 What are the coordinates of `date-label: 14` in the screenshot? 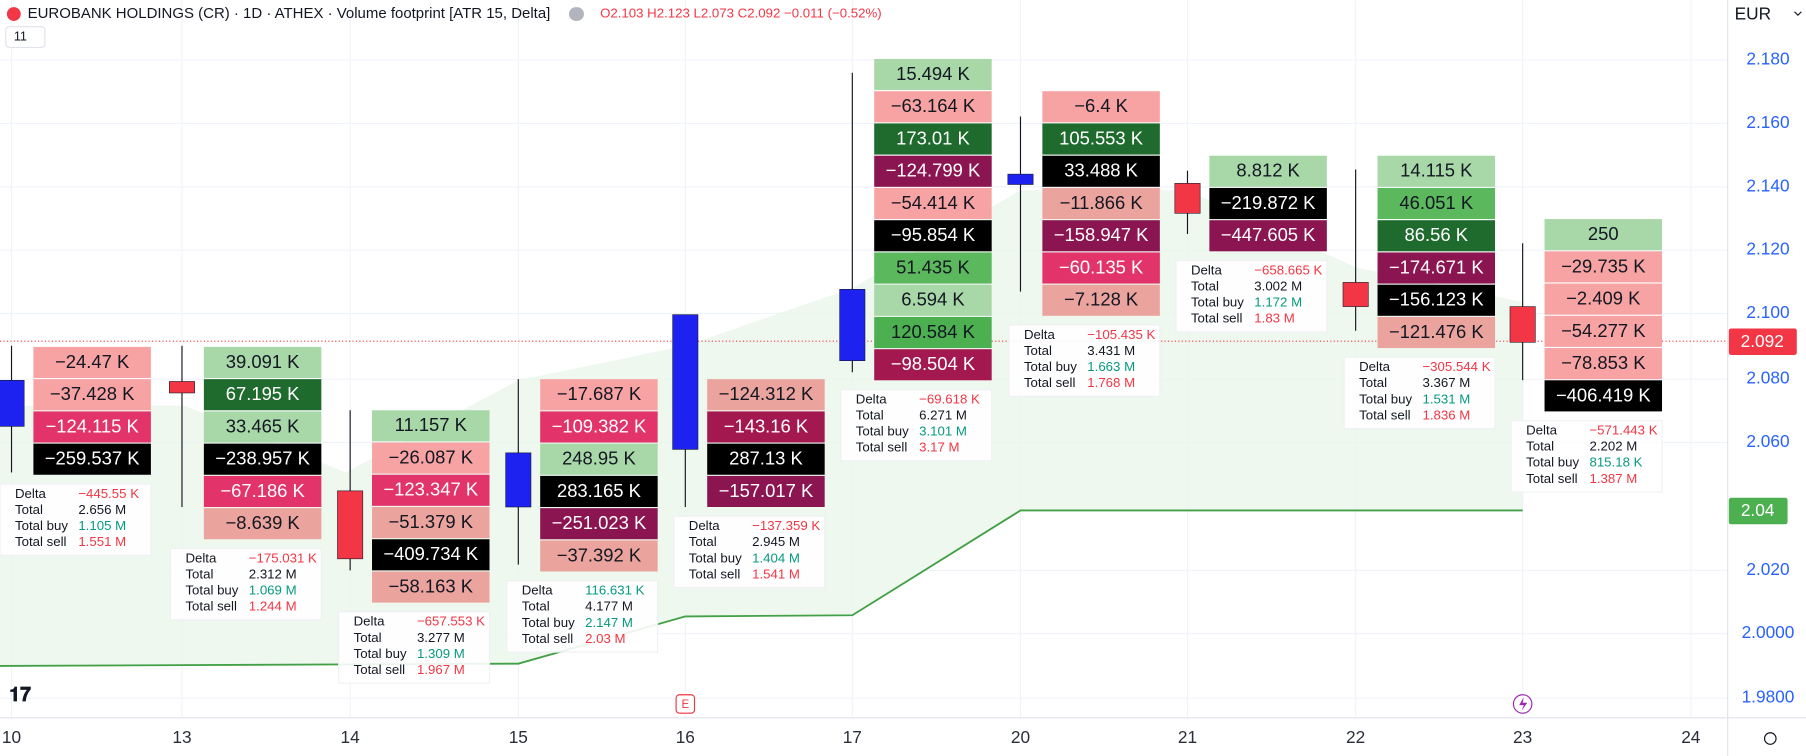 It's located at (351, 737).